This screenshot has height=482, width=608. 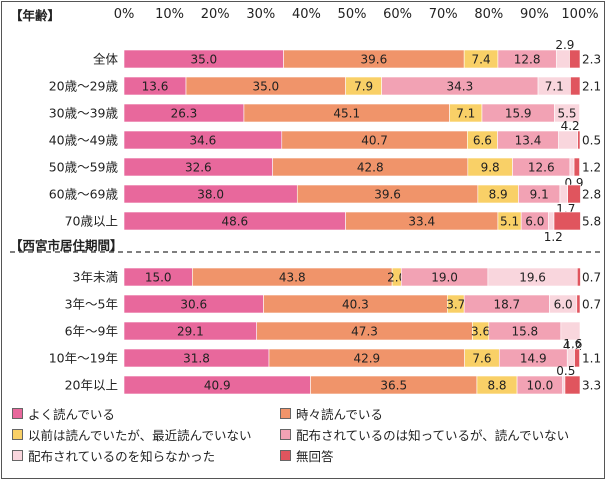 What do you see at coordinates (285, 413) in the screenshot?
I see `legend-swatch-sometimes` at bounding box center [285, 413].